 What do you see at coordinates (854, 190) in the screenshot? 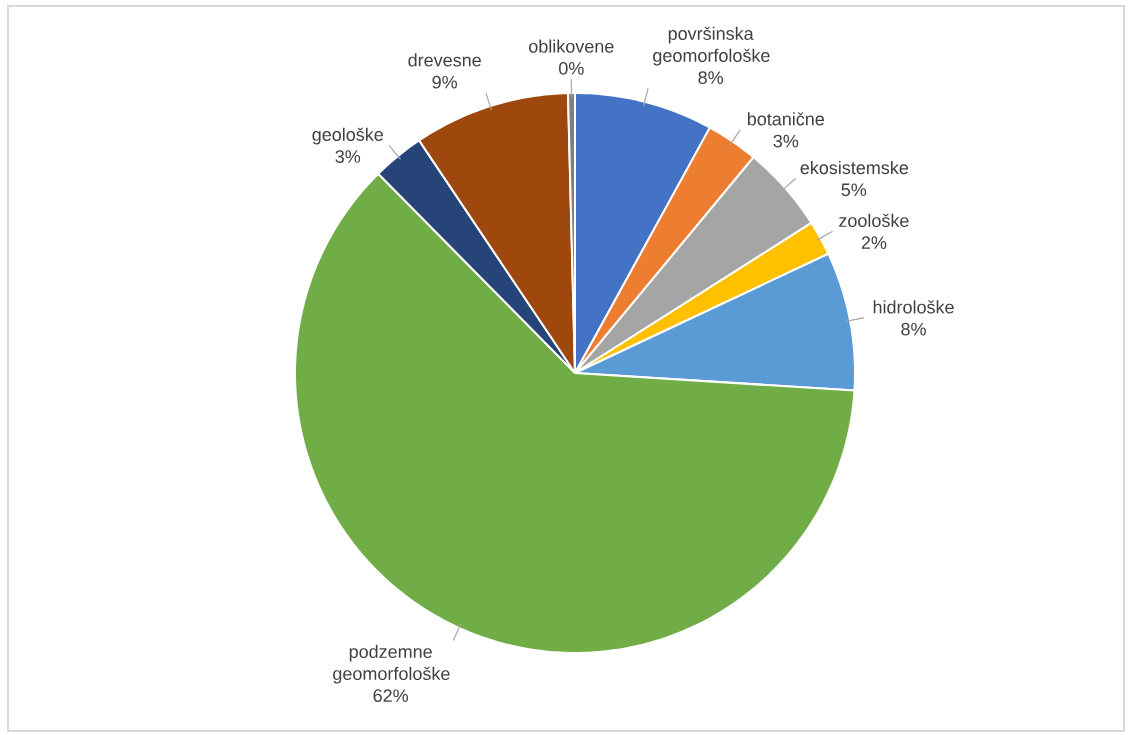
I see `data-label: 5%` at bounding box center [854, 190].